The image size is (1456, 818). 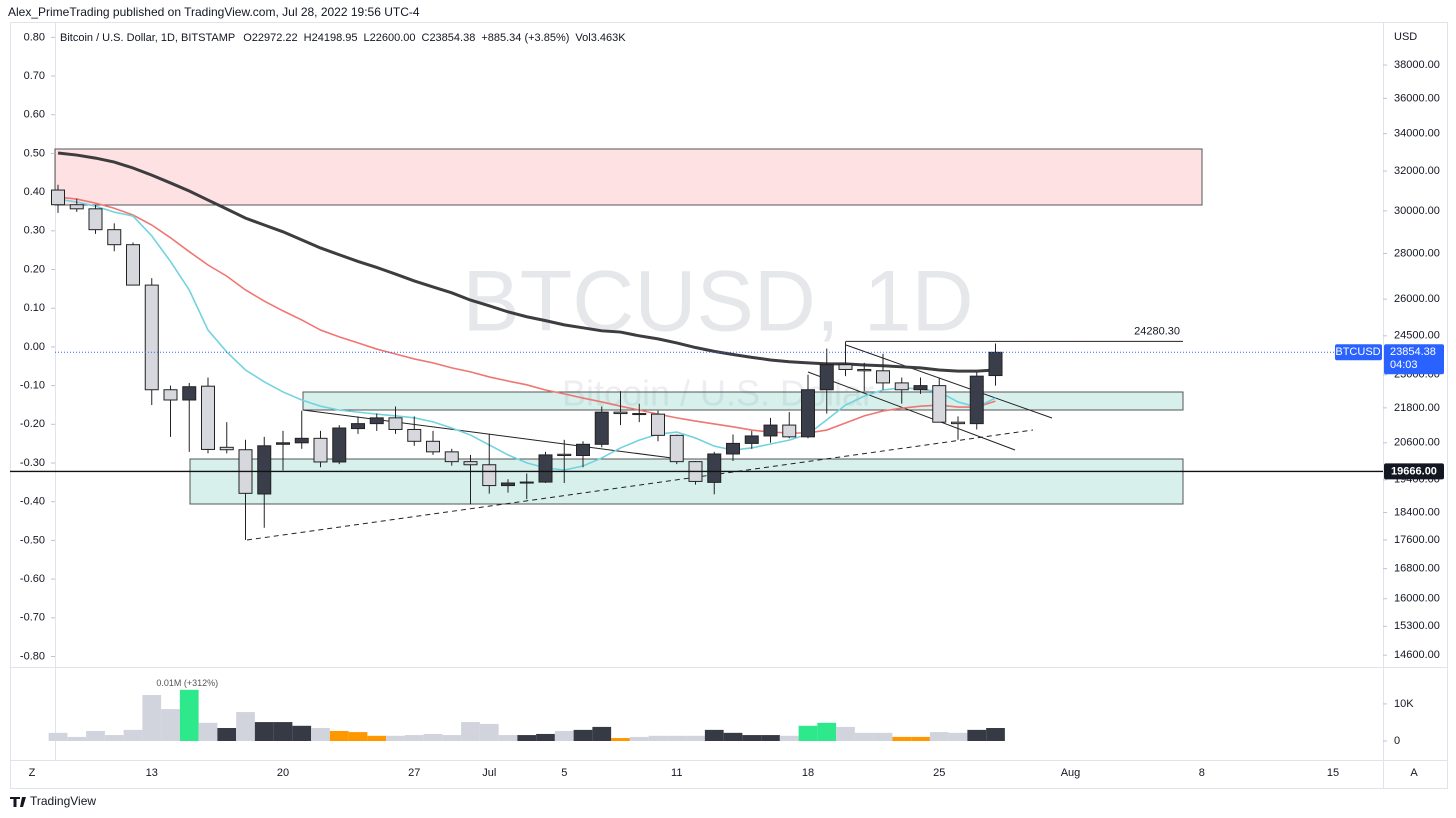 What do you see at coordinates (564, 773) in the screenshot?
I see `x-tick-label: 5` at bounding box center [564, 773].